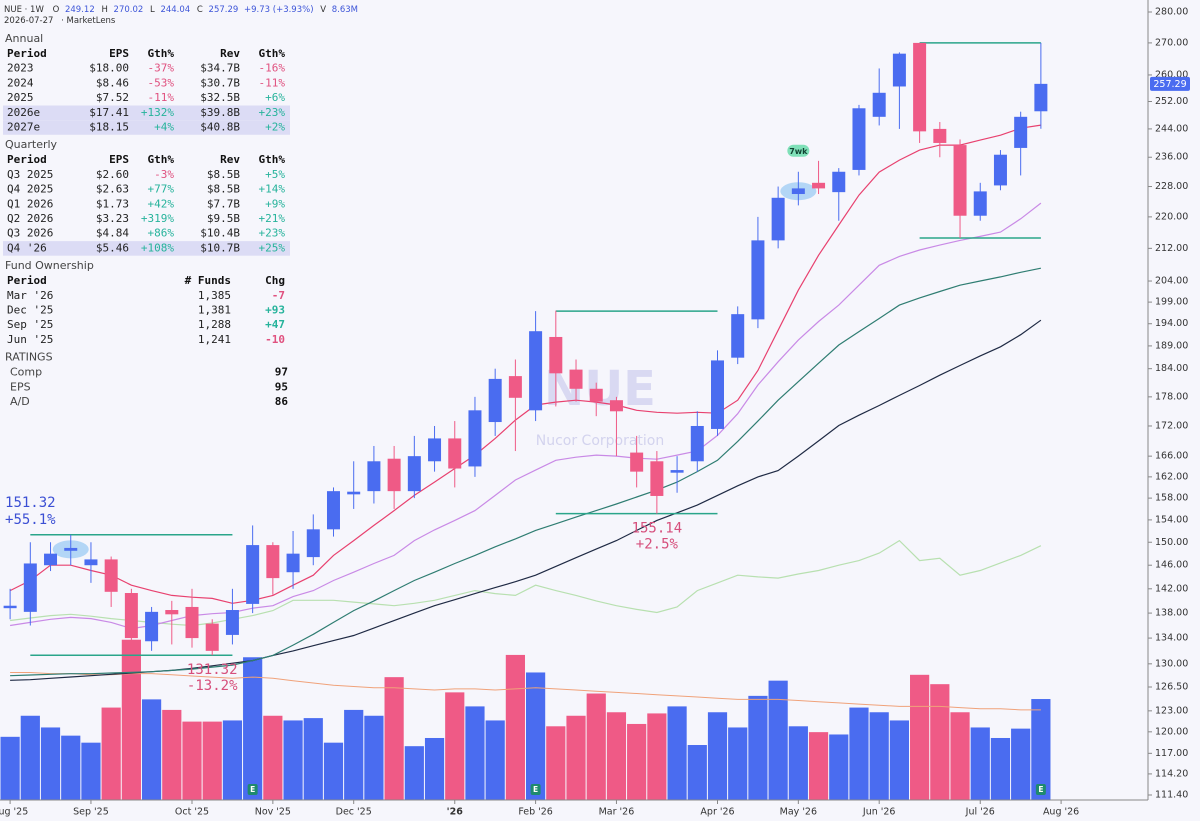 The width and height of the screenshot is (1200, 821). What do you see at coordinates (214, 339) in the screenshot?
I see `table-cell: 1,241` at bounding box center [214, 339].